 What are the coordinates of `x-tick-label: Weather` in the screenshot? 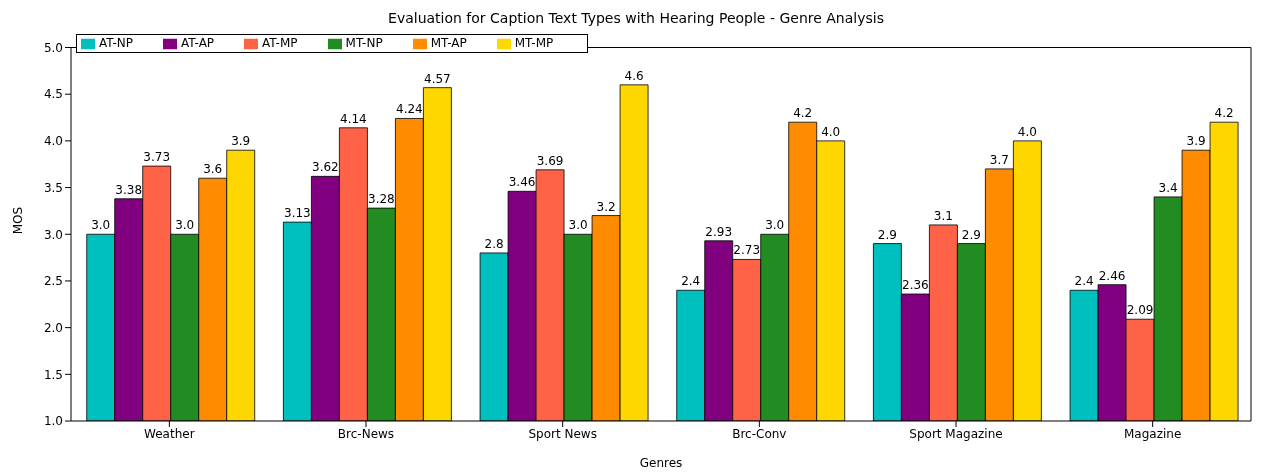 It's located at (169, 433).